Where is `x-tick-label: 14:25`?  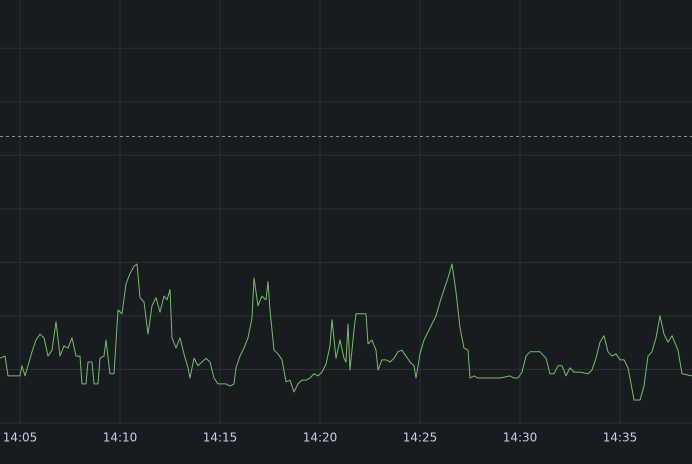
x-tick-label: 14:25 is located at coordinates (420, 438).